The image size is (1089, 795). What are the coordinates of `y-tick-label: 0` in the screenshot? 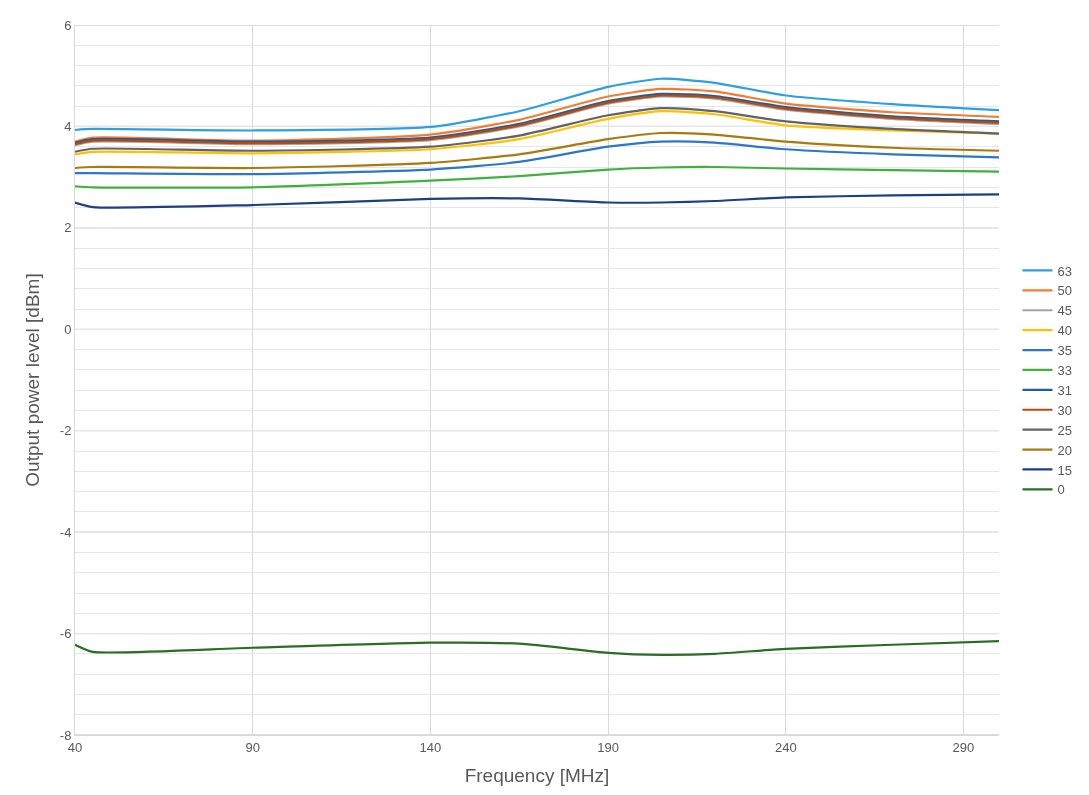 It's located at (68, 329).